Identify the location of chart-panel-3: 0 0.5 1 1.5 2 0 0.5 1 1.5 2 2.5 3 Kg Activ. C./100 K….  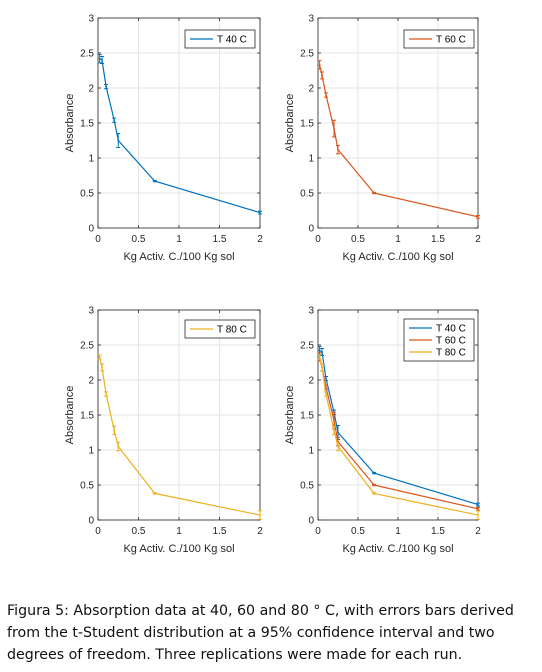
(163, 431).